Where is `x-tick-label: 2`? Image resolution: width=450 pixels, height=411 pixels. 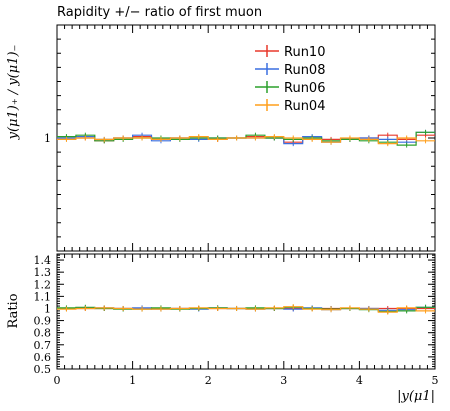 x-tick-label: 2 is located at coordinates (208, 380).